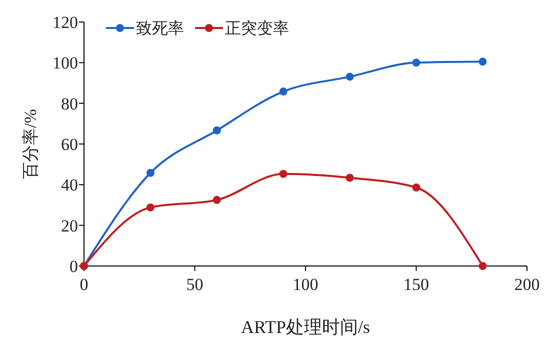 This screenshot has height=339, width=544. What do you see at coordinates (69, 144) in the screenshot?
I see `y-tick-label: 60` at bounding box center [69, 144].